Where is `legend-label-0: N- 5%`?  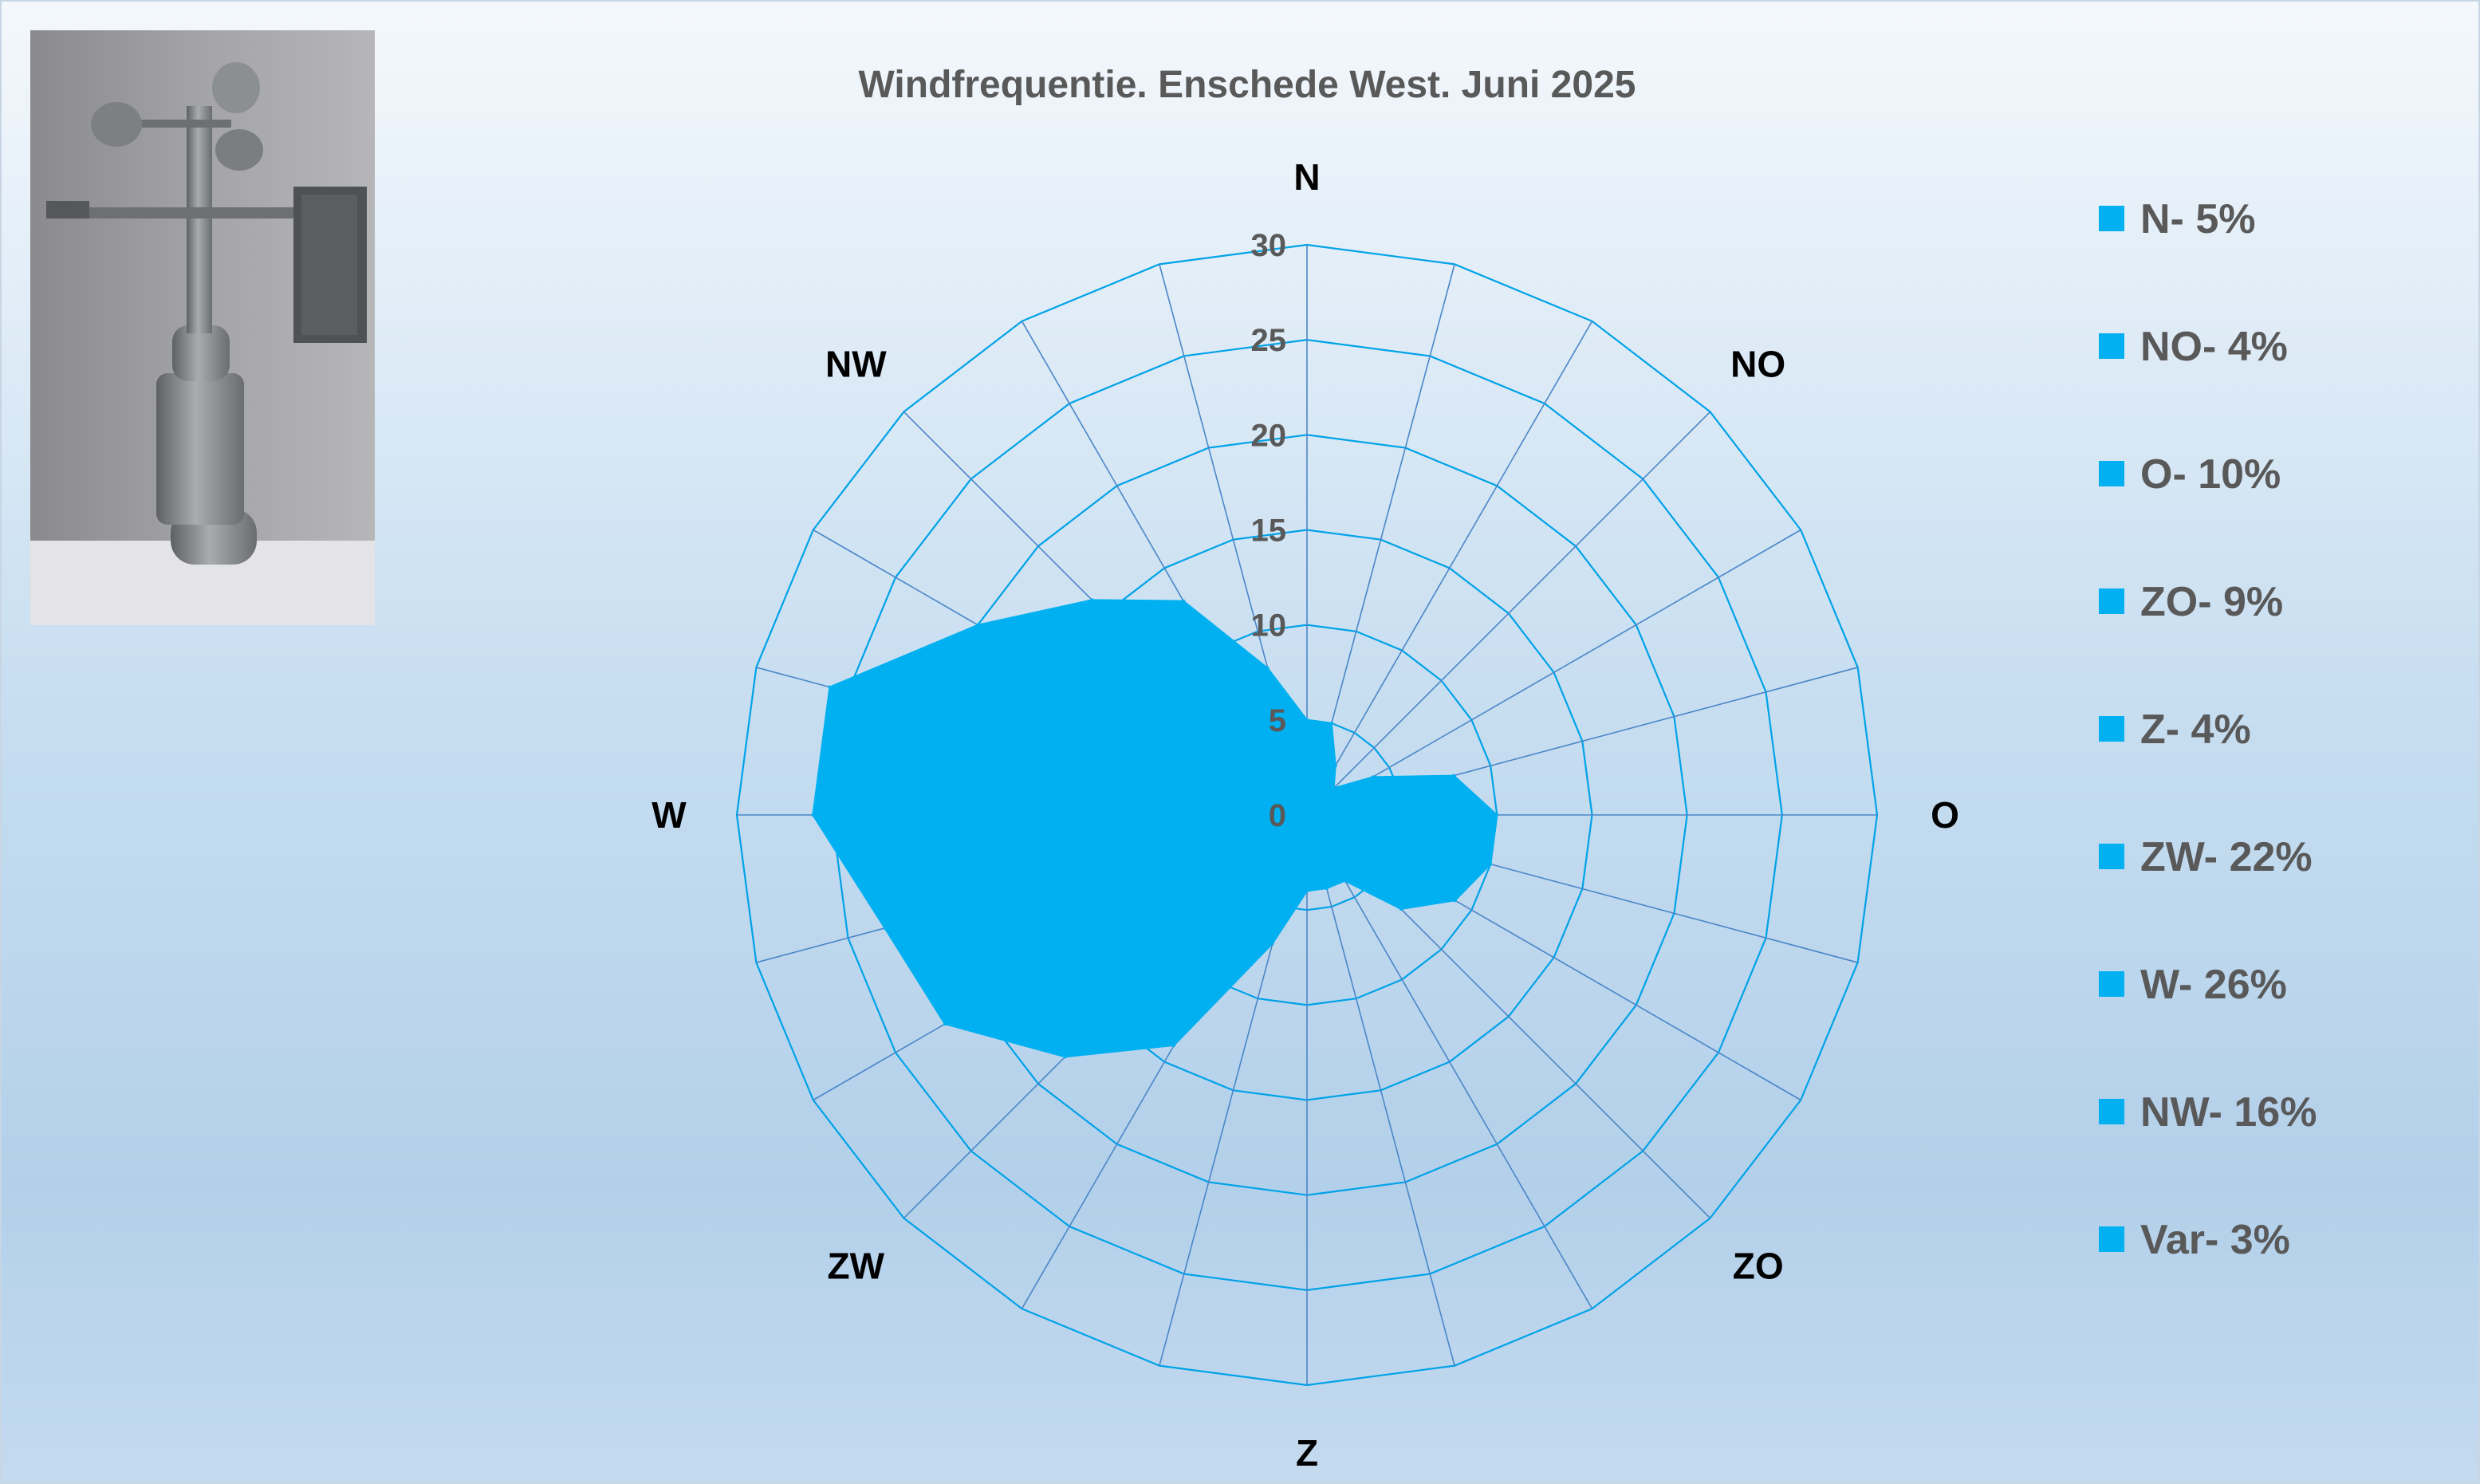 legend-label-0: N- 5% is located at coordinates (2198, 219).